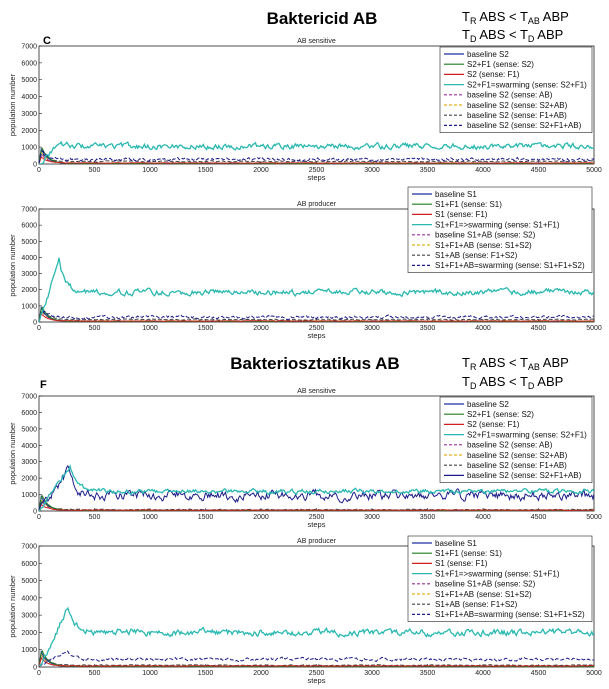  I want to click on note-top-line-1: TR ABS < TAB ABP, so click(515, 17).